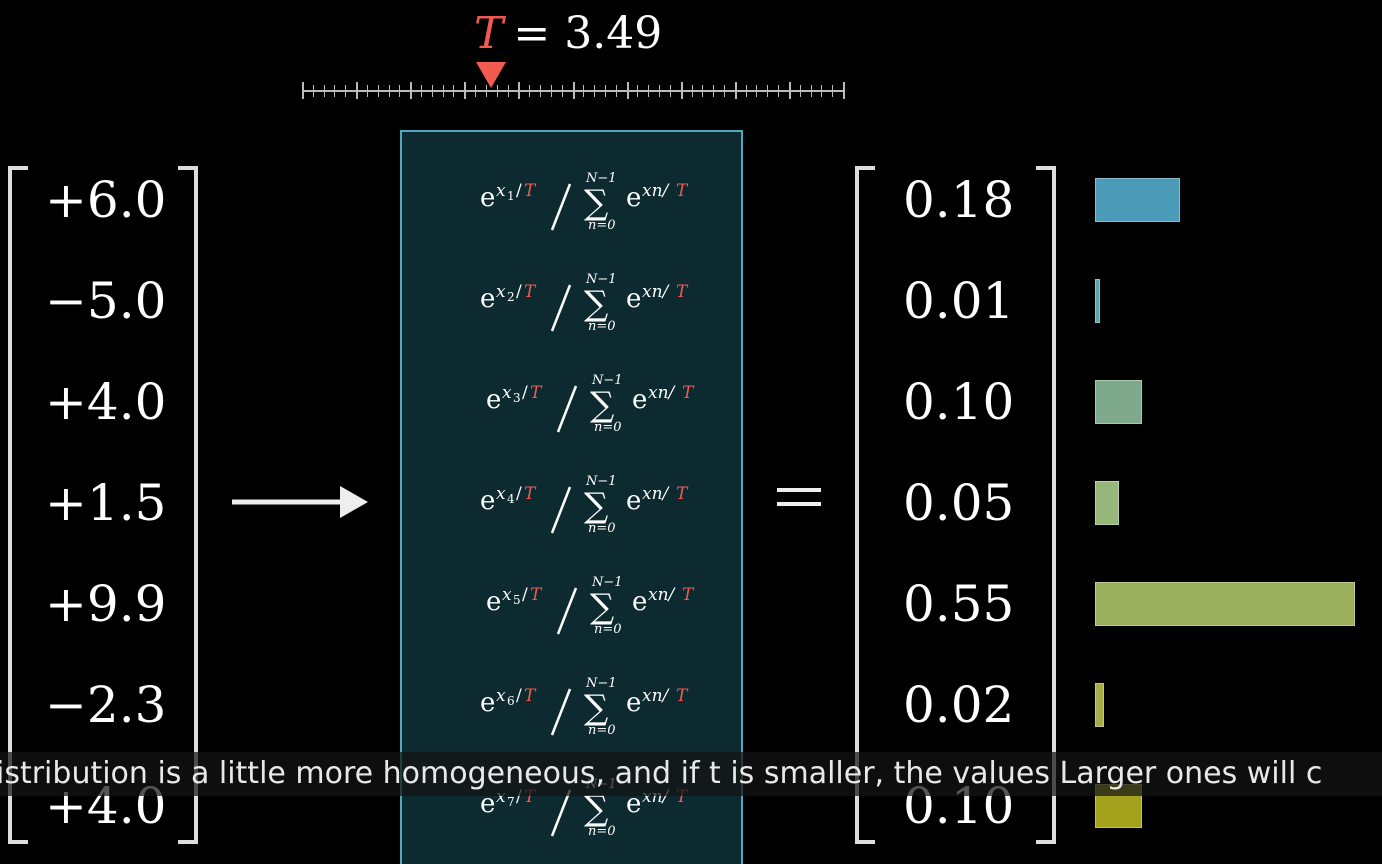 The image size is (1382, 864). What do you see at coordinates (1046, 505) in the screenshot?
I see `output-bracket-right` at bounding box center [1046, 505].